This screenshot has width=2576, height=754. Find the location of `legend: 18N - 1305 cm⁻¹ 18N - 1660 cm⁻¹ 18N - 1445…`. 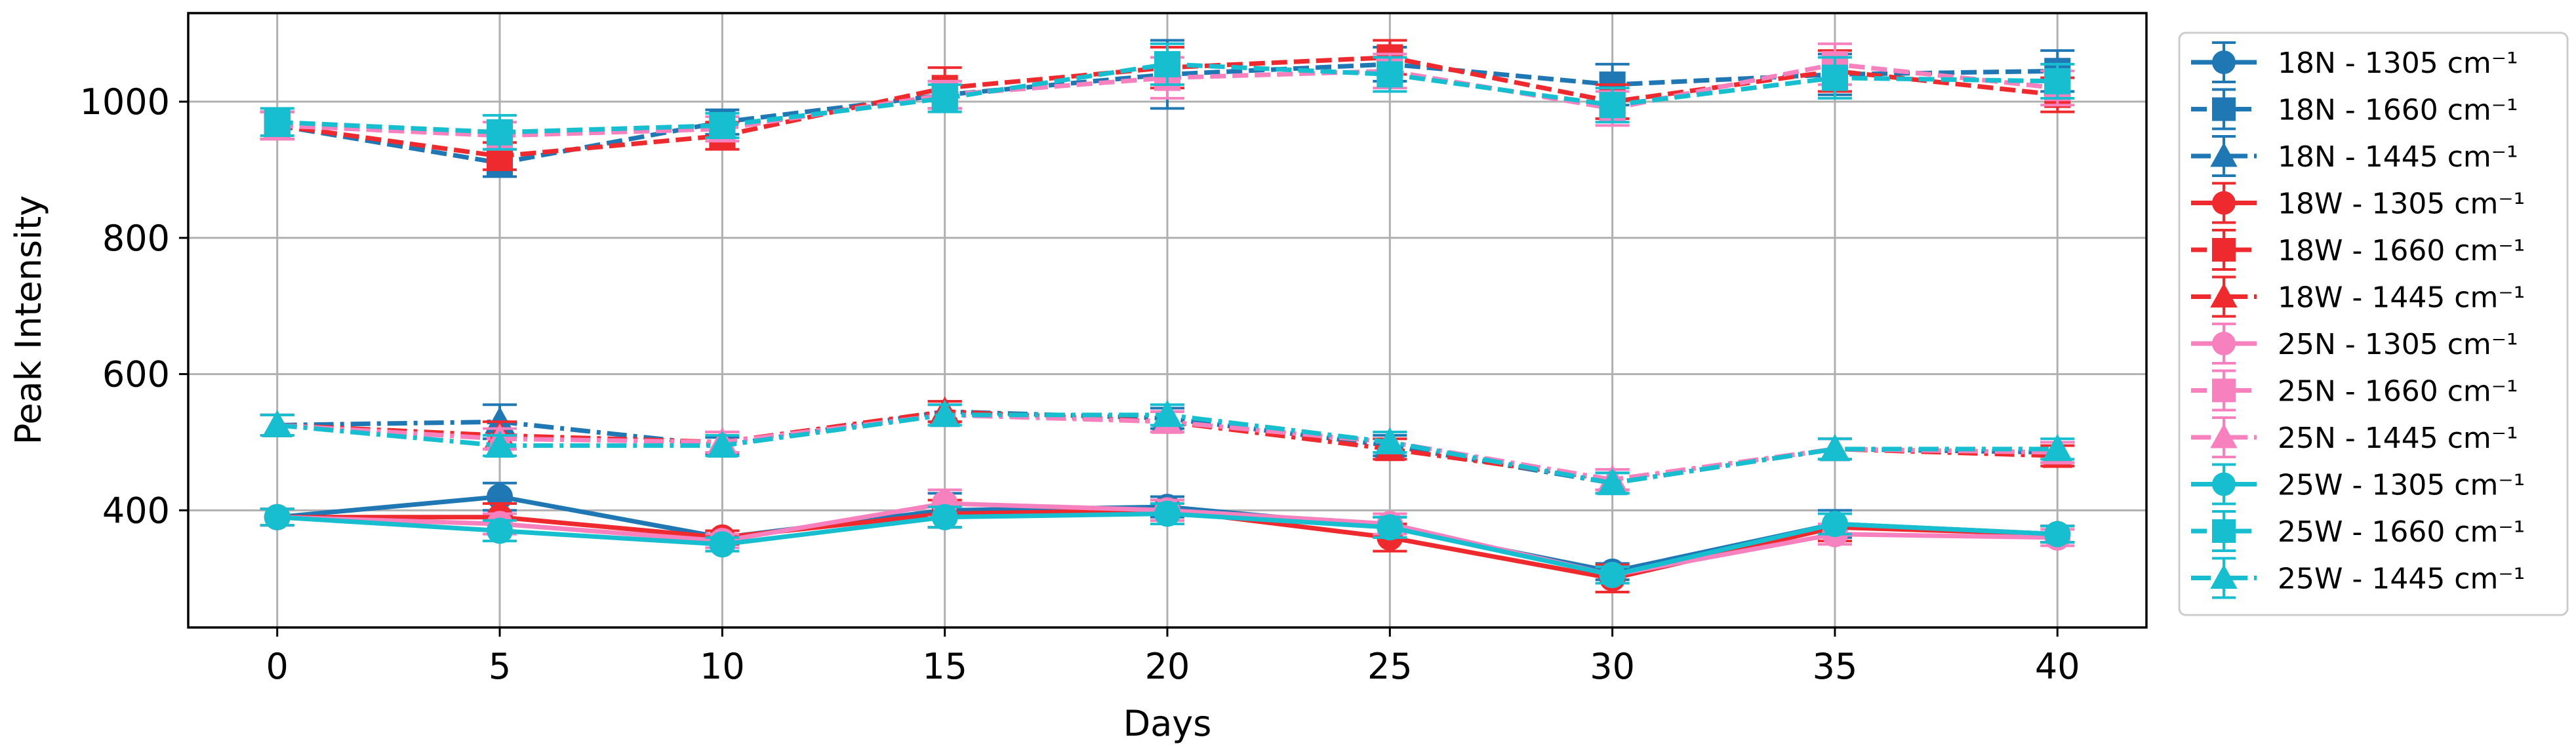

legend: 18N - 1305 cm⁻¹ 18N - 1660 cm⁻¹ 18N - 1445… is located at coordinates (2373, 323).